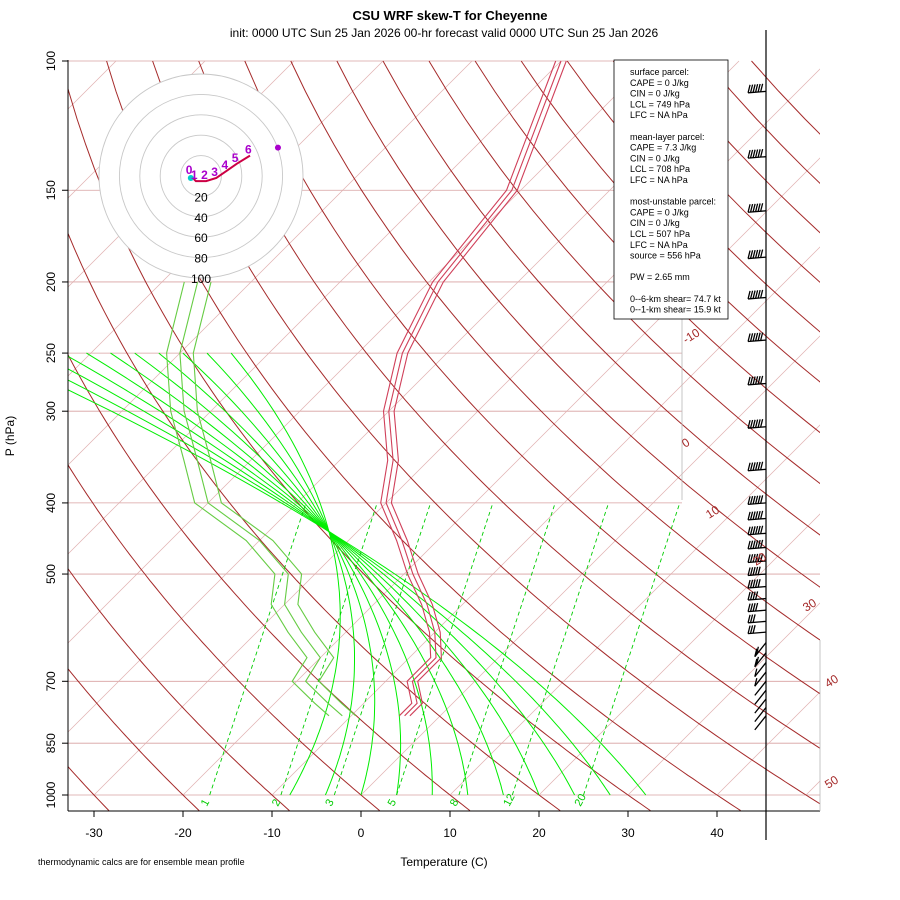 Image resolution: width=900 pixels, height=900 pixels. Describe the element at coordinates (449, 15) in the screenshot. I see `chart-title: CSU WRF skew-T for Cheyenne` at that location.